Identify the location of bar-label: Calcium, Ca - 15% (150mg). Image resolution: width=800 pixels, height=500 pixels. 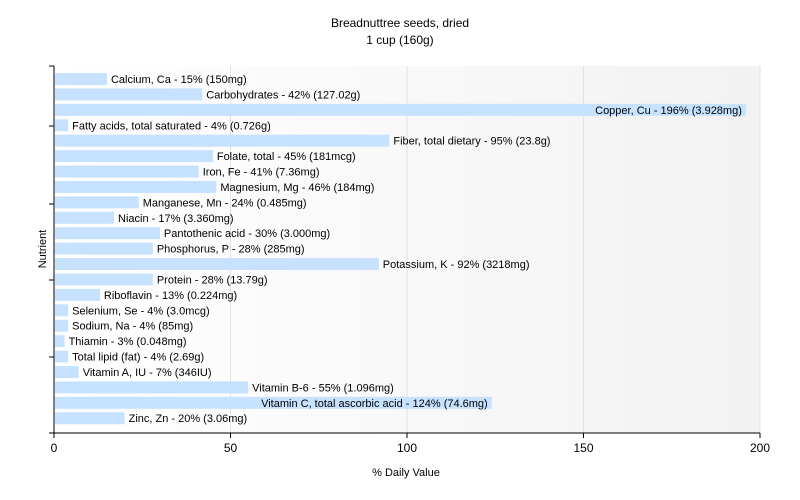
(179, 80).